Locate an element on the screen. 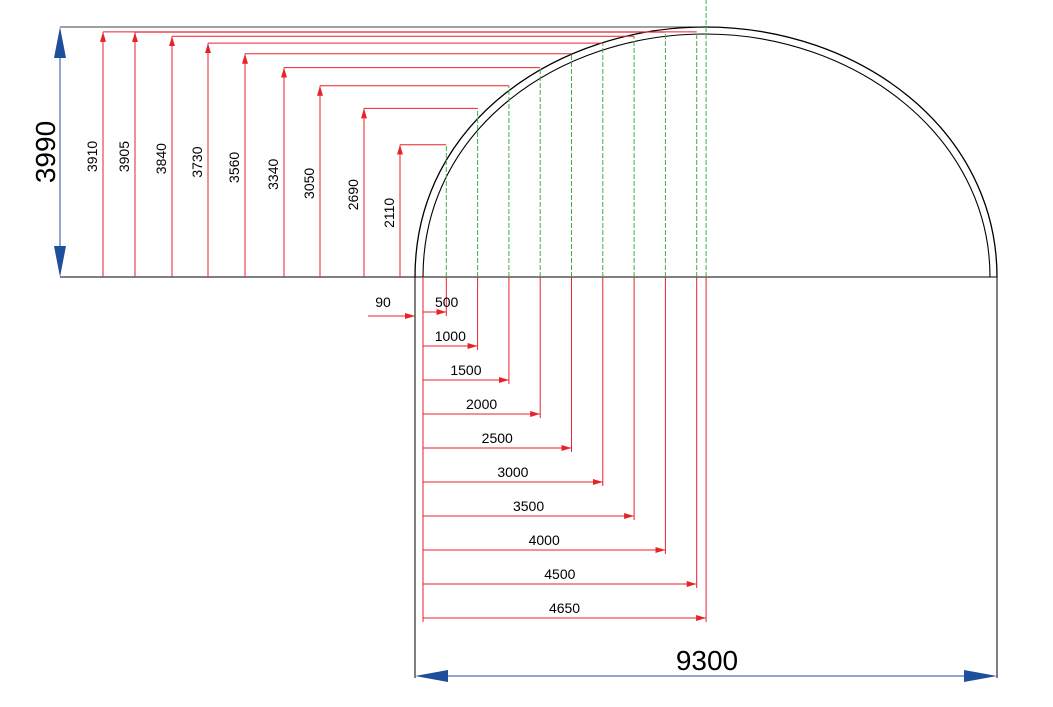  offset-label: 4650 is located at coordinates (564, 608).